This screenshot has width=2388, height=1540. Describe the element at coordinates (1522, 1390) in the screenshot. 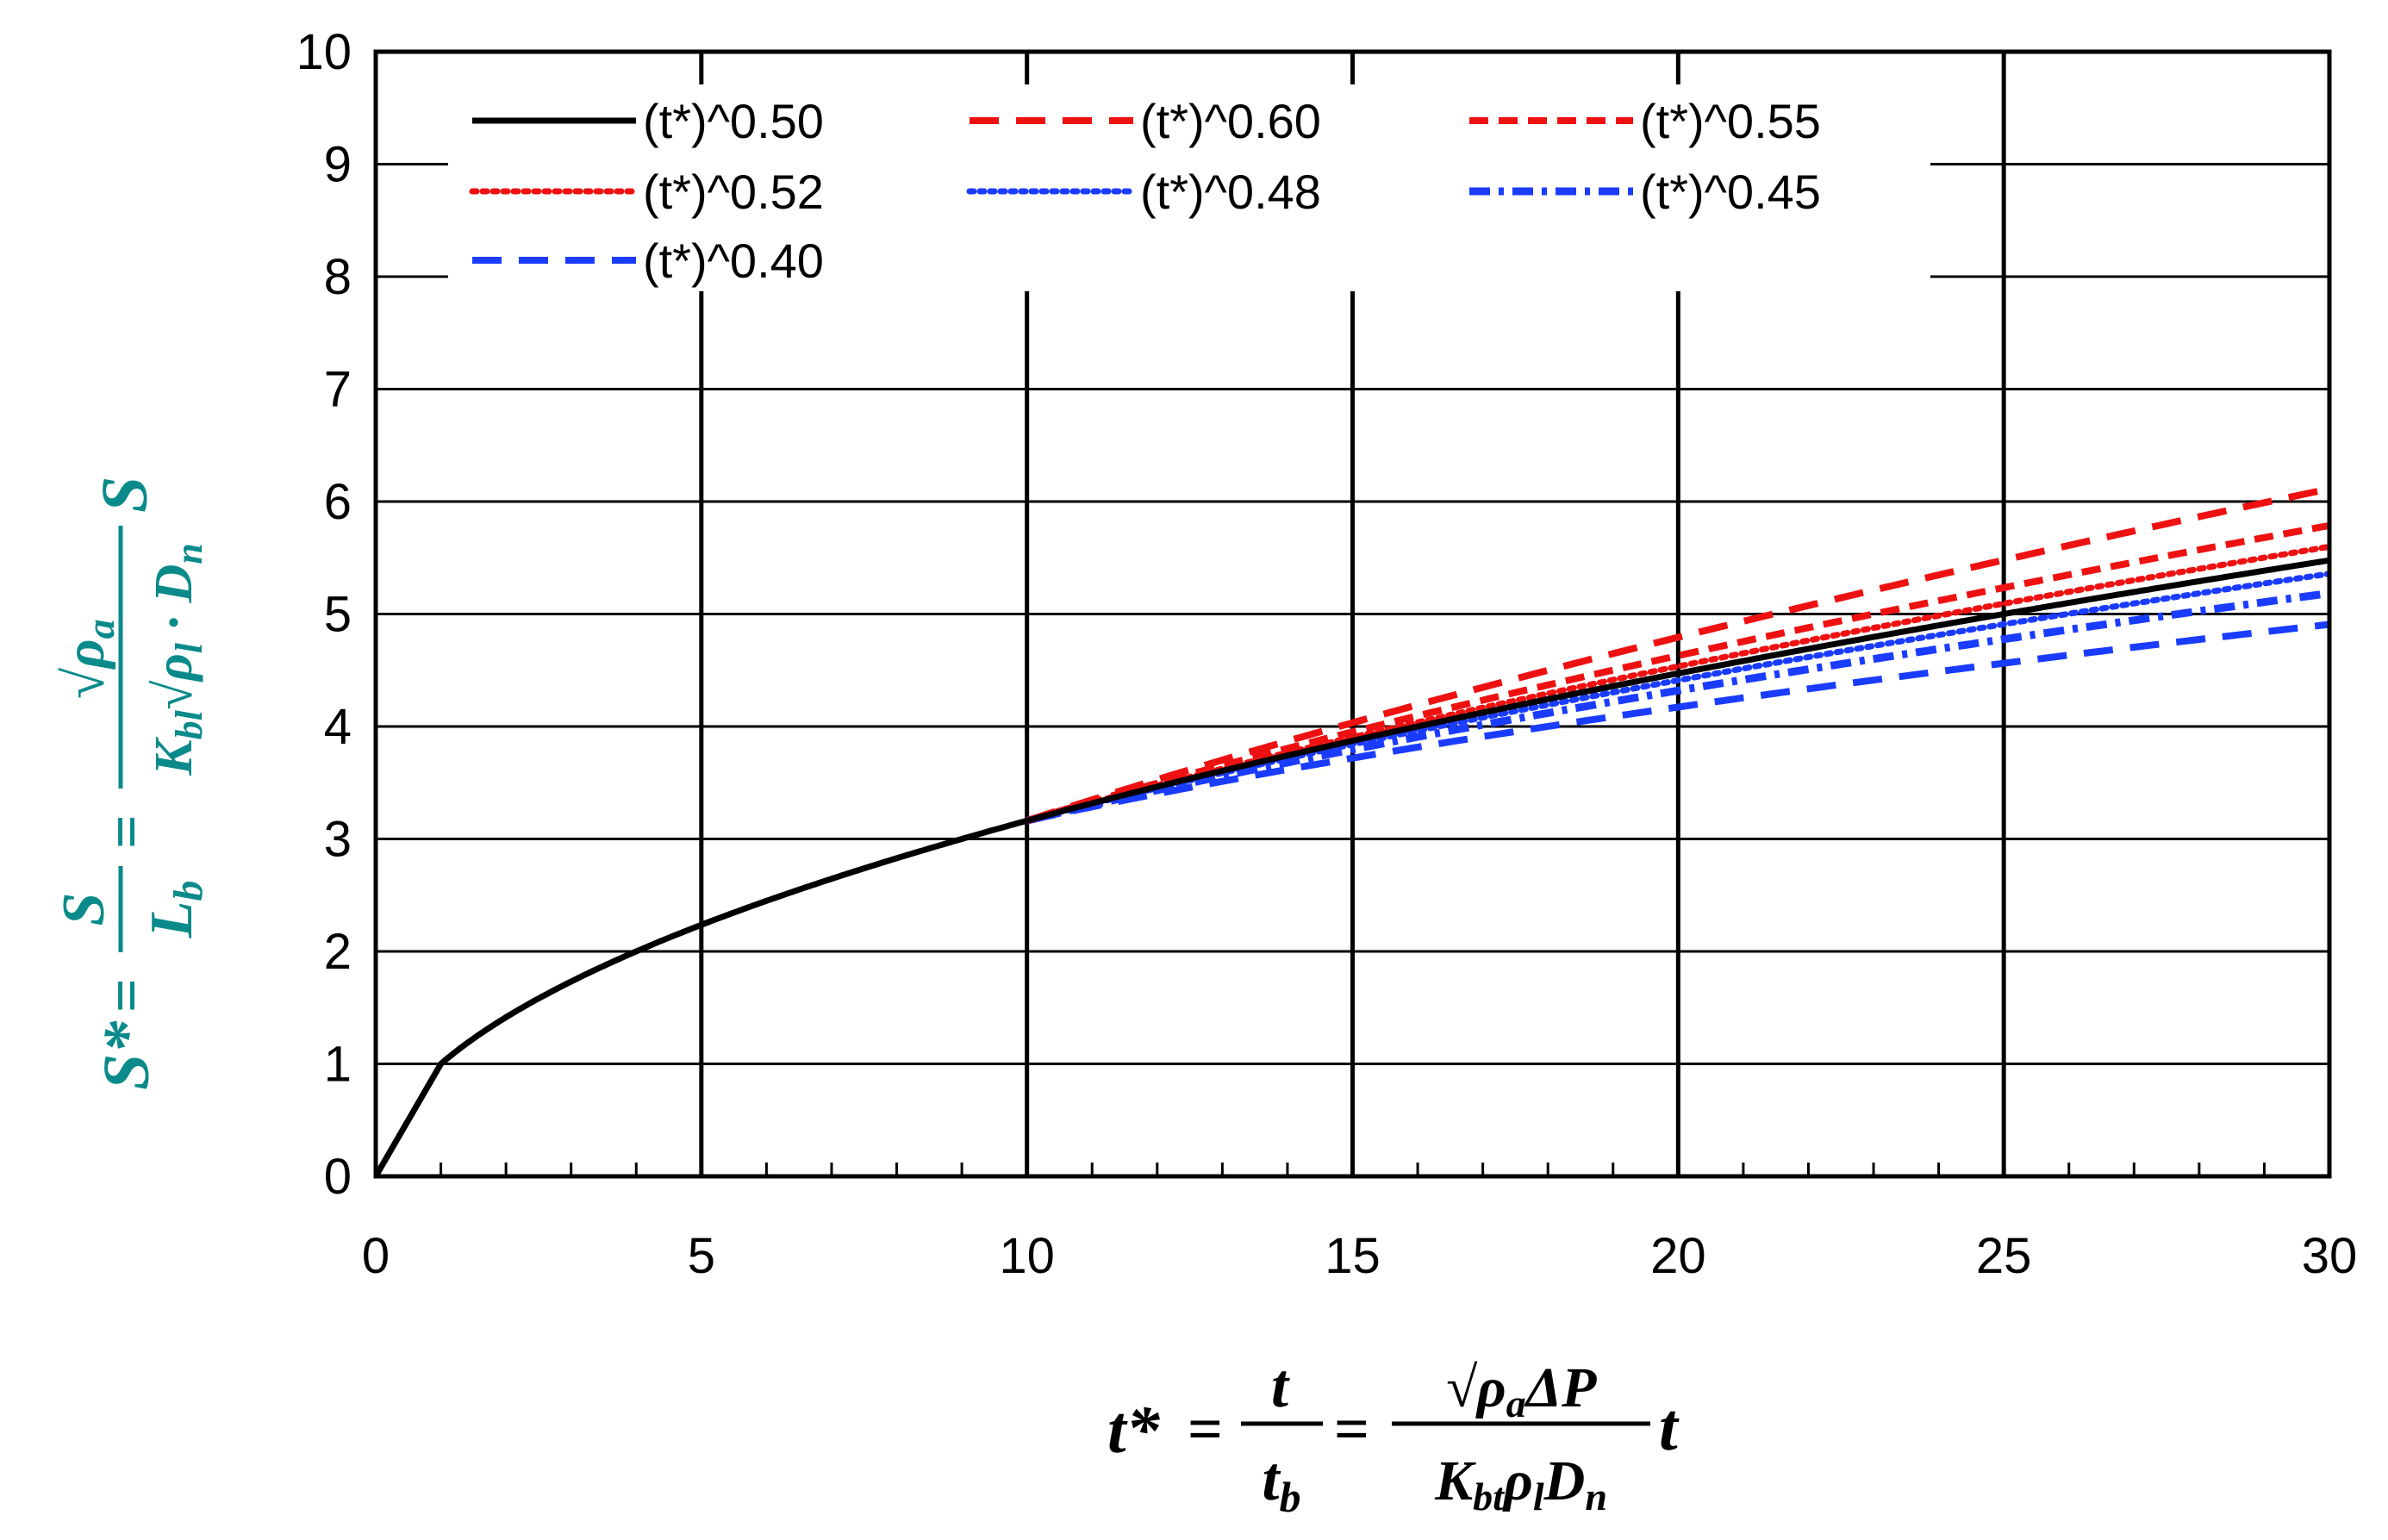

I see `x-label-frac2-num: √ρaΔP` at that location.